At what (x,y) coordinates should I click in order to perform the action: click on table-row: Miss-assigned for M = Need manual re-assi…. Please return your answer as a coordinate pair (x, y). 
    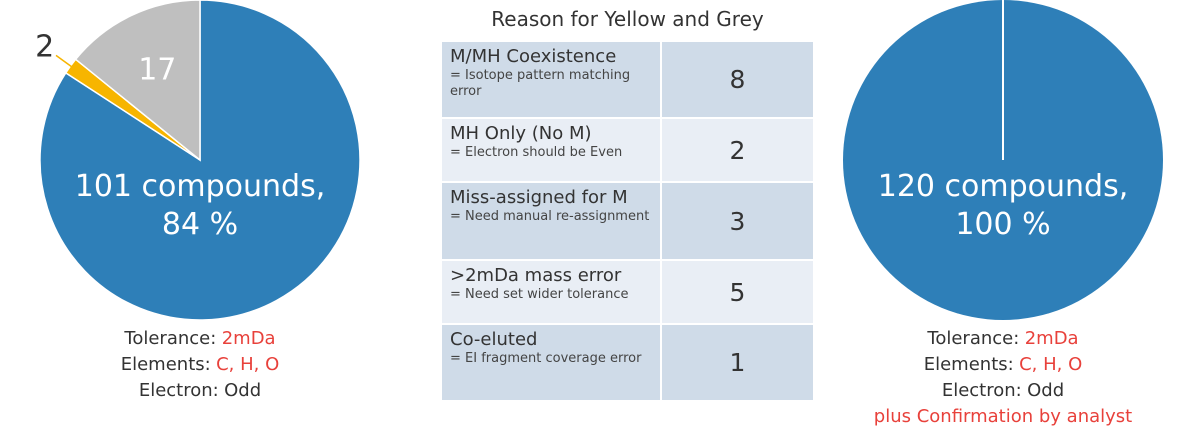
    Looking at the image, I should click on (627, 220).